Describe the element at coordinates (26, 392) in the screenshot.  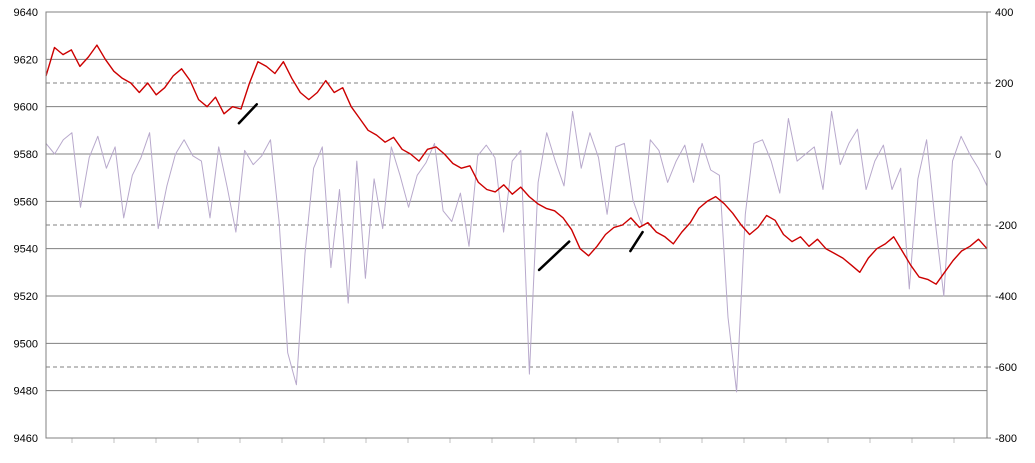
I see `left-tick-label: 9480` at that location.